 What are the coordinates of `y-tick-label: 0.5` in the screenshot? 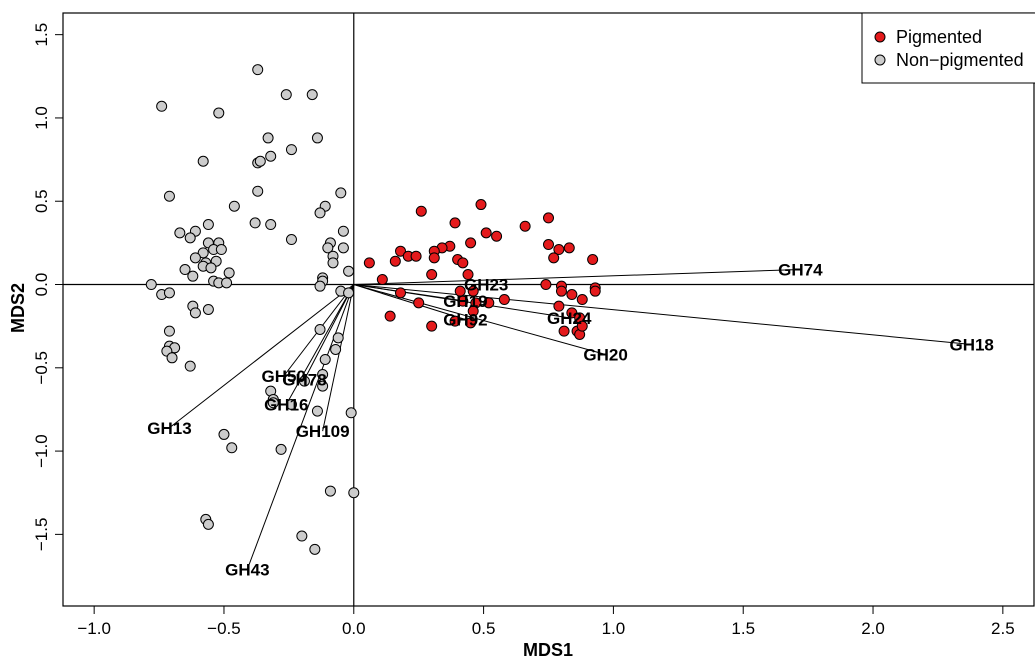 It's located at (41, 201).